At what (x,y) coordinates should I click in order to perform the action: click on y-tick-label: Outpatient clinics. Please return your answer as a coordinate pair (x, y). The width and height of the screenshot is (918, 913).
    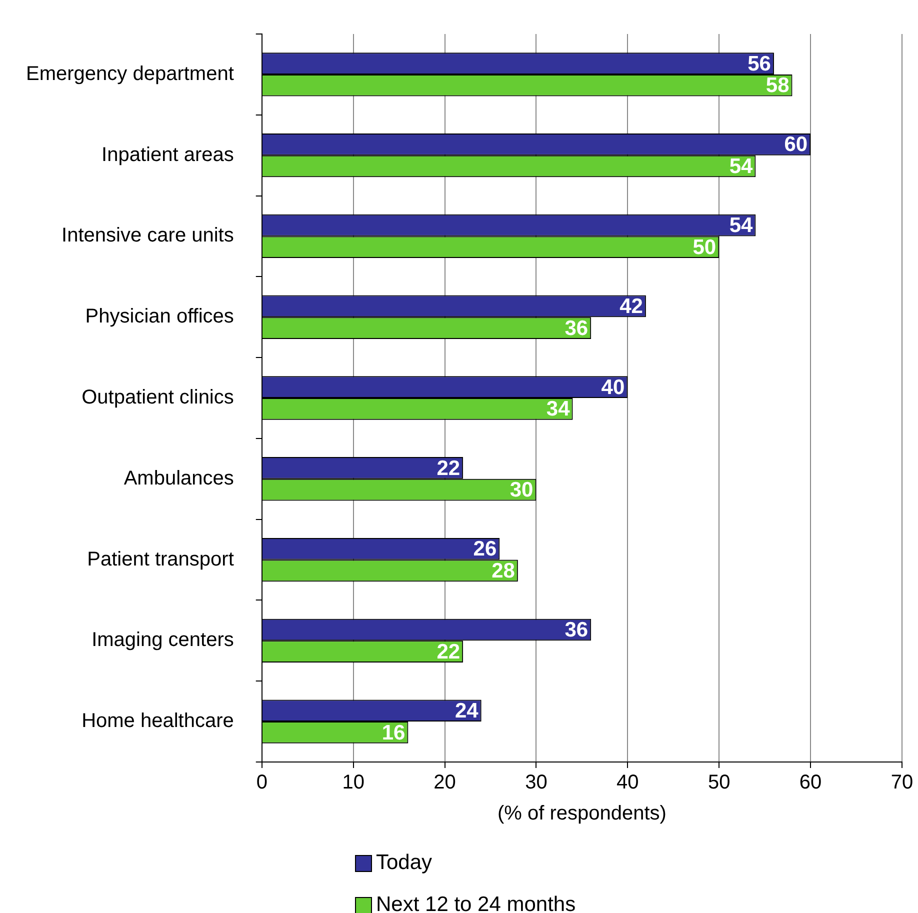
    Looking at the image, I should click on (158, 397).